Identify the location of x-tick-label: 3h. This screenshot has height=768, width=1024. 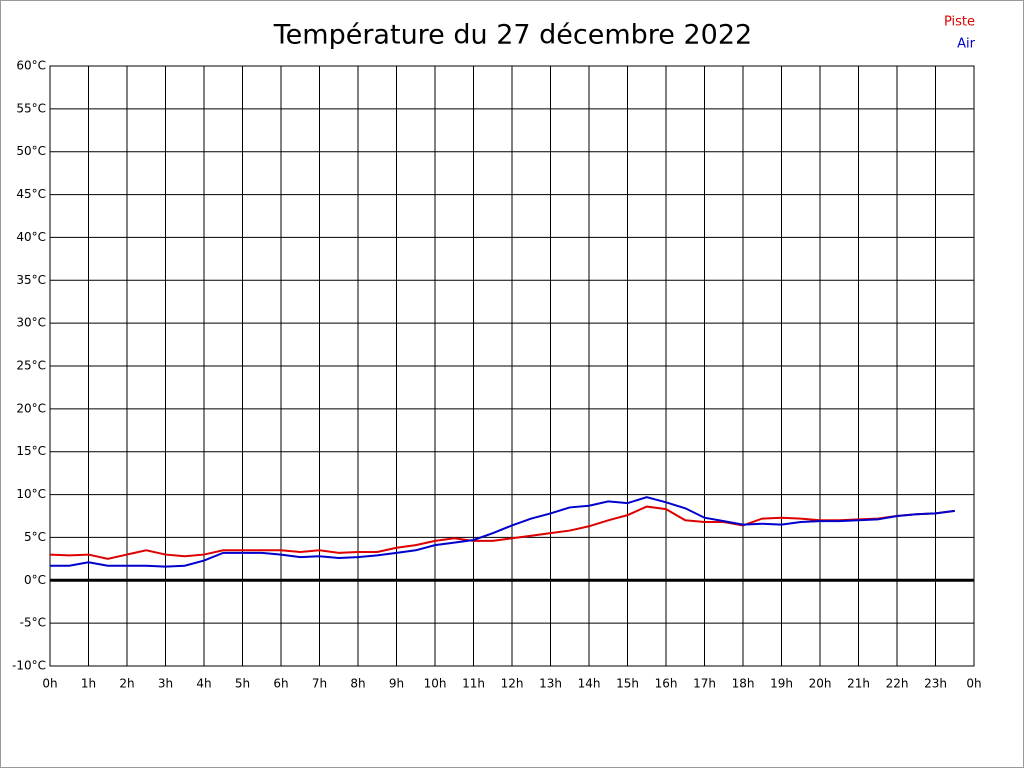
(165, 684).